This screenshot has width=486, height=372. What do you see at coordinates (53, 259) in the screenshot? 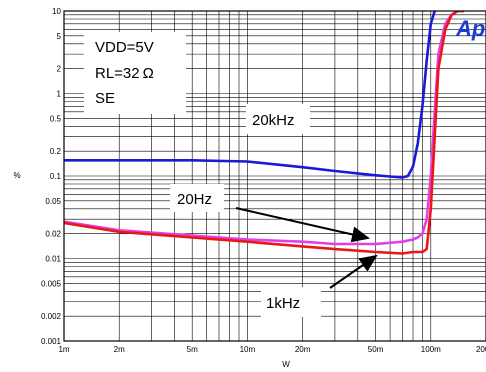
I see `y-tick-label: 0.01` at bounding box center [53, 259].